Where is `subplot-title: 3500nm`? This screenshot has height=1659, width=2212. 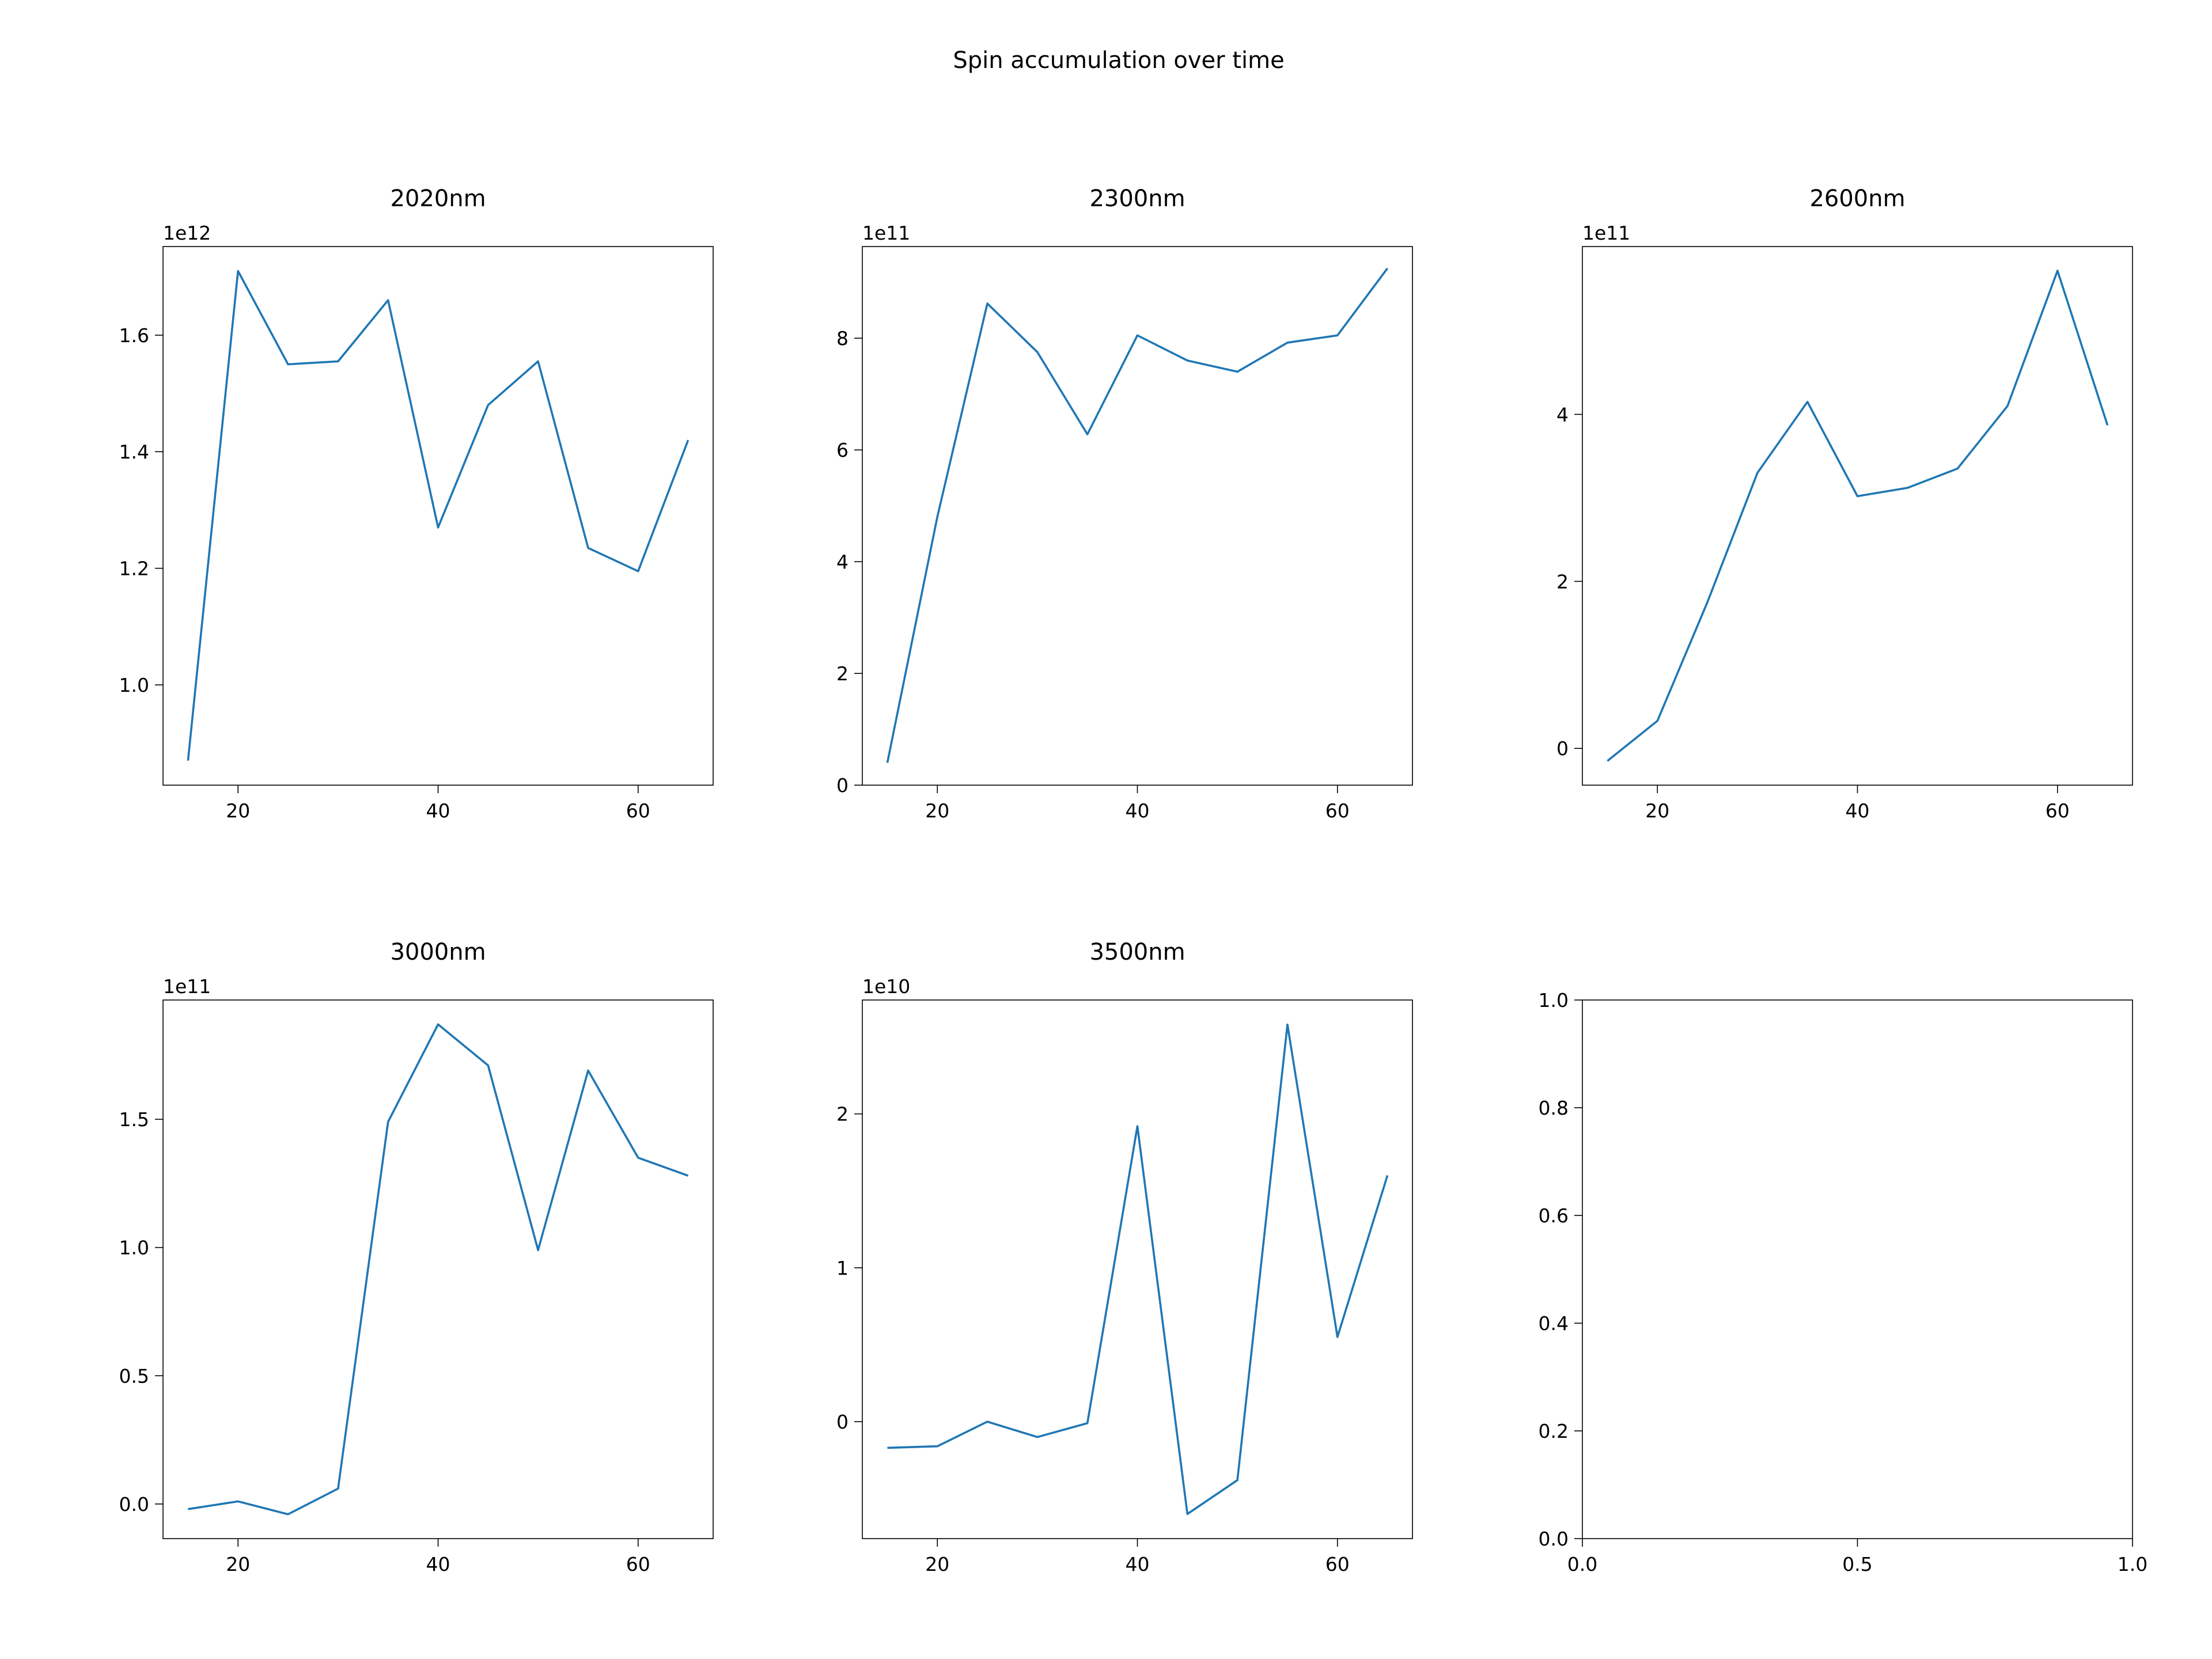
subplot-title: 3500nm is located at coordinates (1137, 952).